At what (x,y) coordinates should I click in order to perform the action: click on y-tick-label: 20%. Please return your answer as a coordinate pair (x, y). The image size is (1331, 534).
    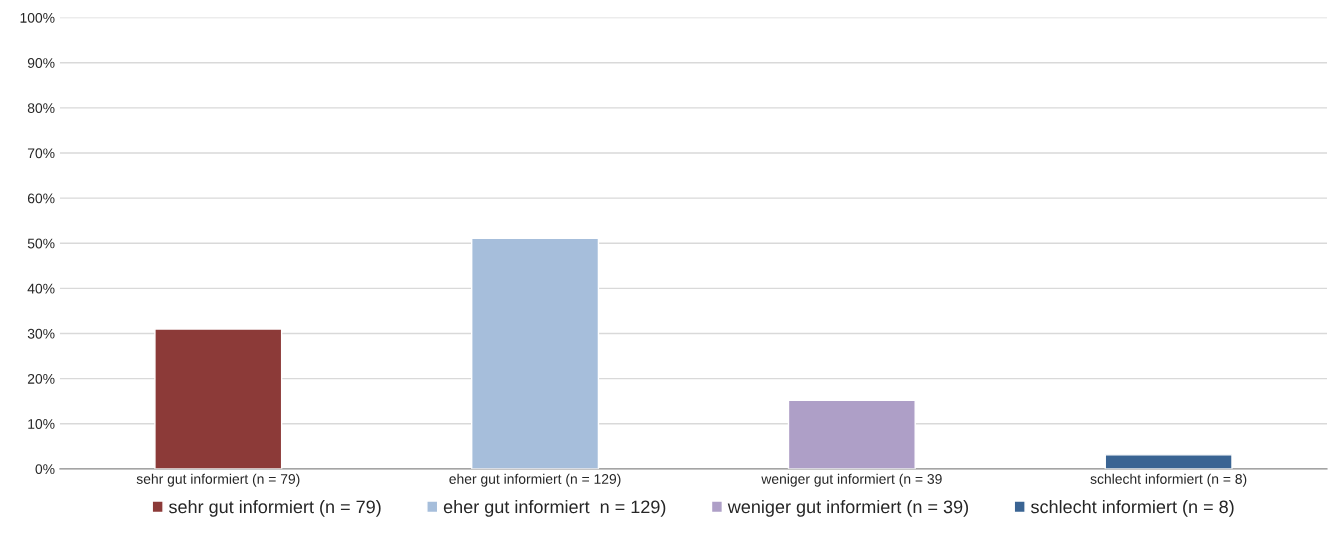
    Looking at the image, I should click on (41, 378).